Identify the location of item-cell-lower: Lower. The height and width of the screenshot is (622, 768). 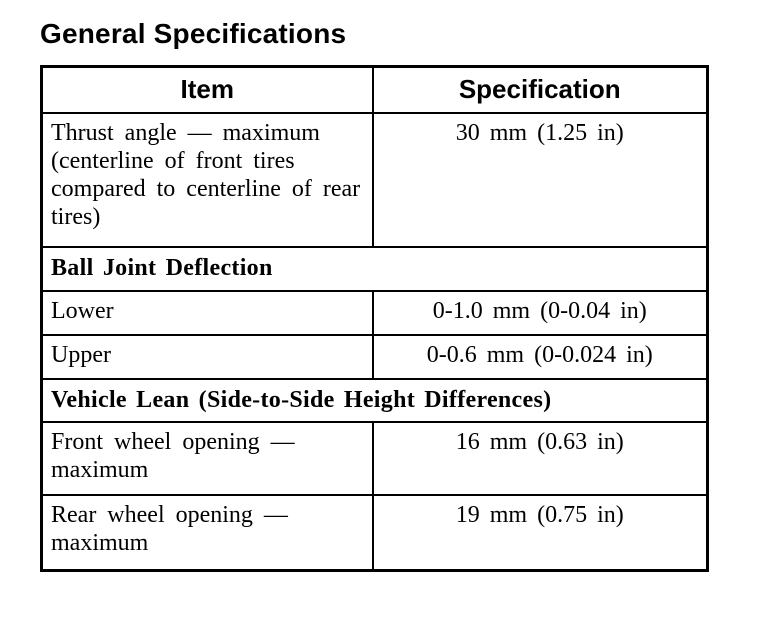
(207, 312).